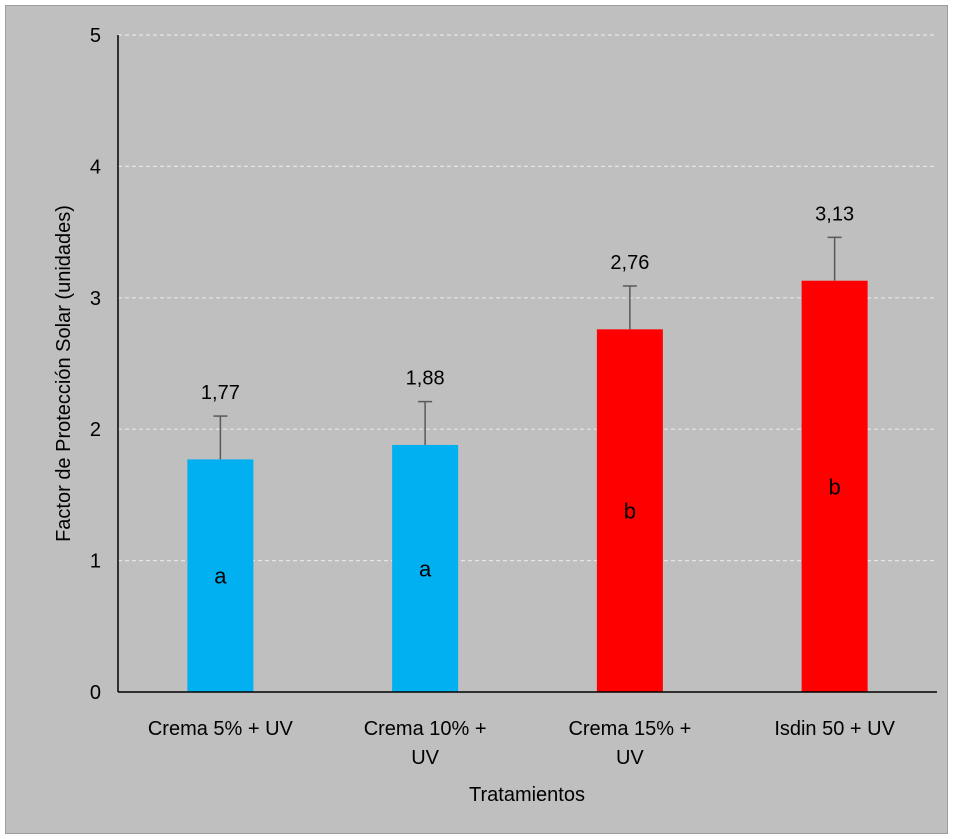 The width and height of the screenshot is (953, 839). Describe the element at coordinates (834, 214) in the screenshot. I see `data-label: 3,13` at that location.